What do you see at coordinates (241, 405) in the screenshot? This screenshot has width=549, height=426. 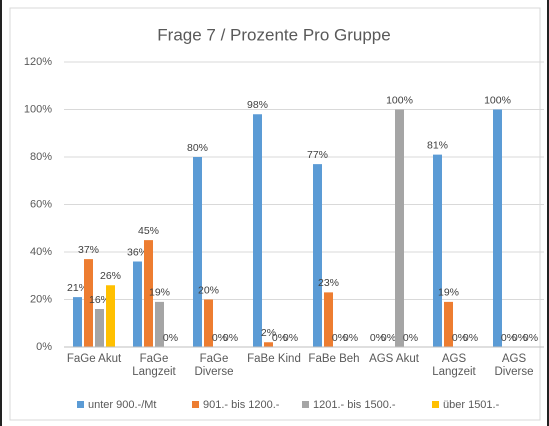 I see `legend-label: 901.- bis 1200.-` at bounding box center [241, 405].